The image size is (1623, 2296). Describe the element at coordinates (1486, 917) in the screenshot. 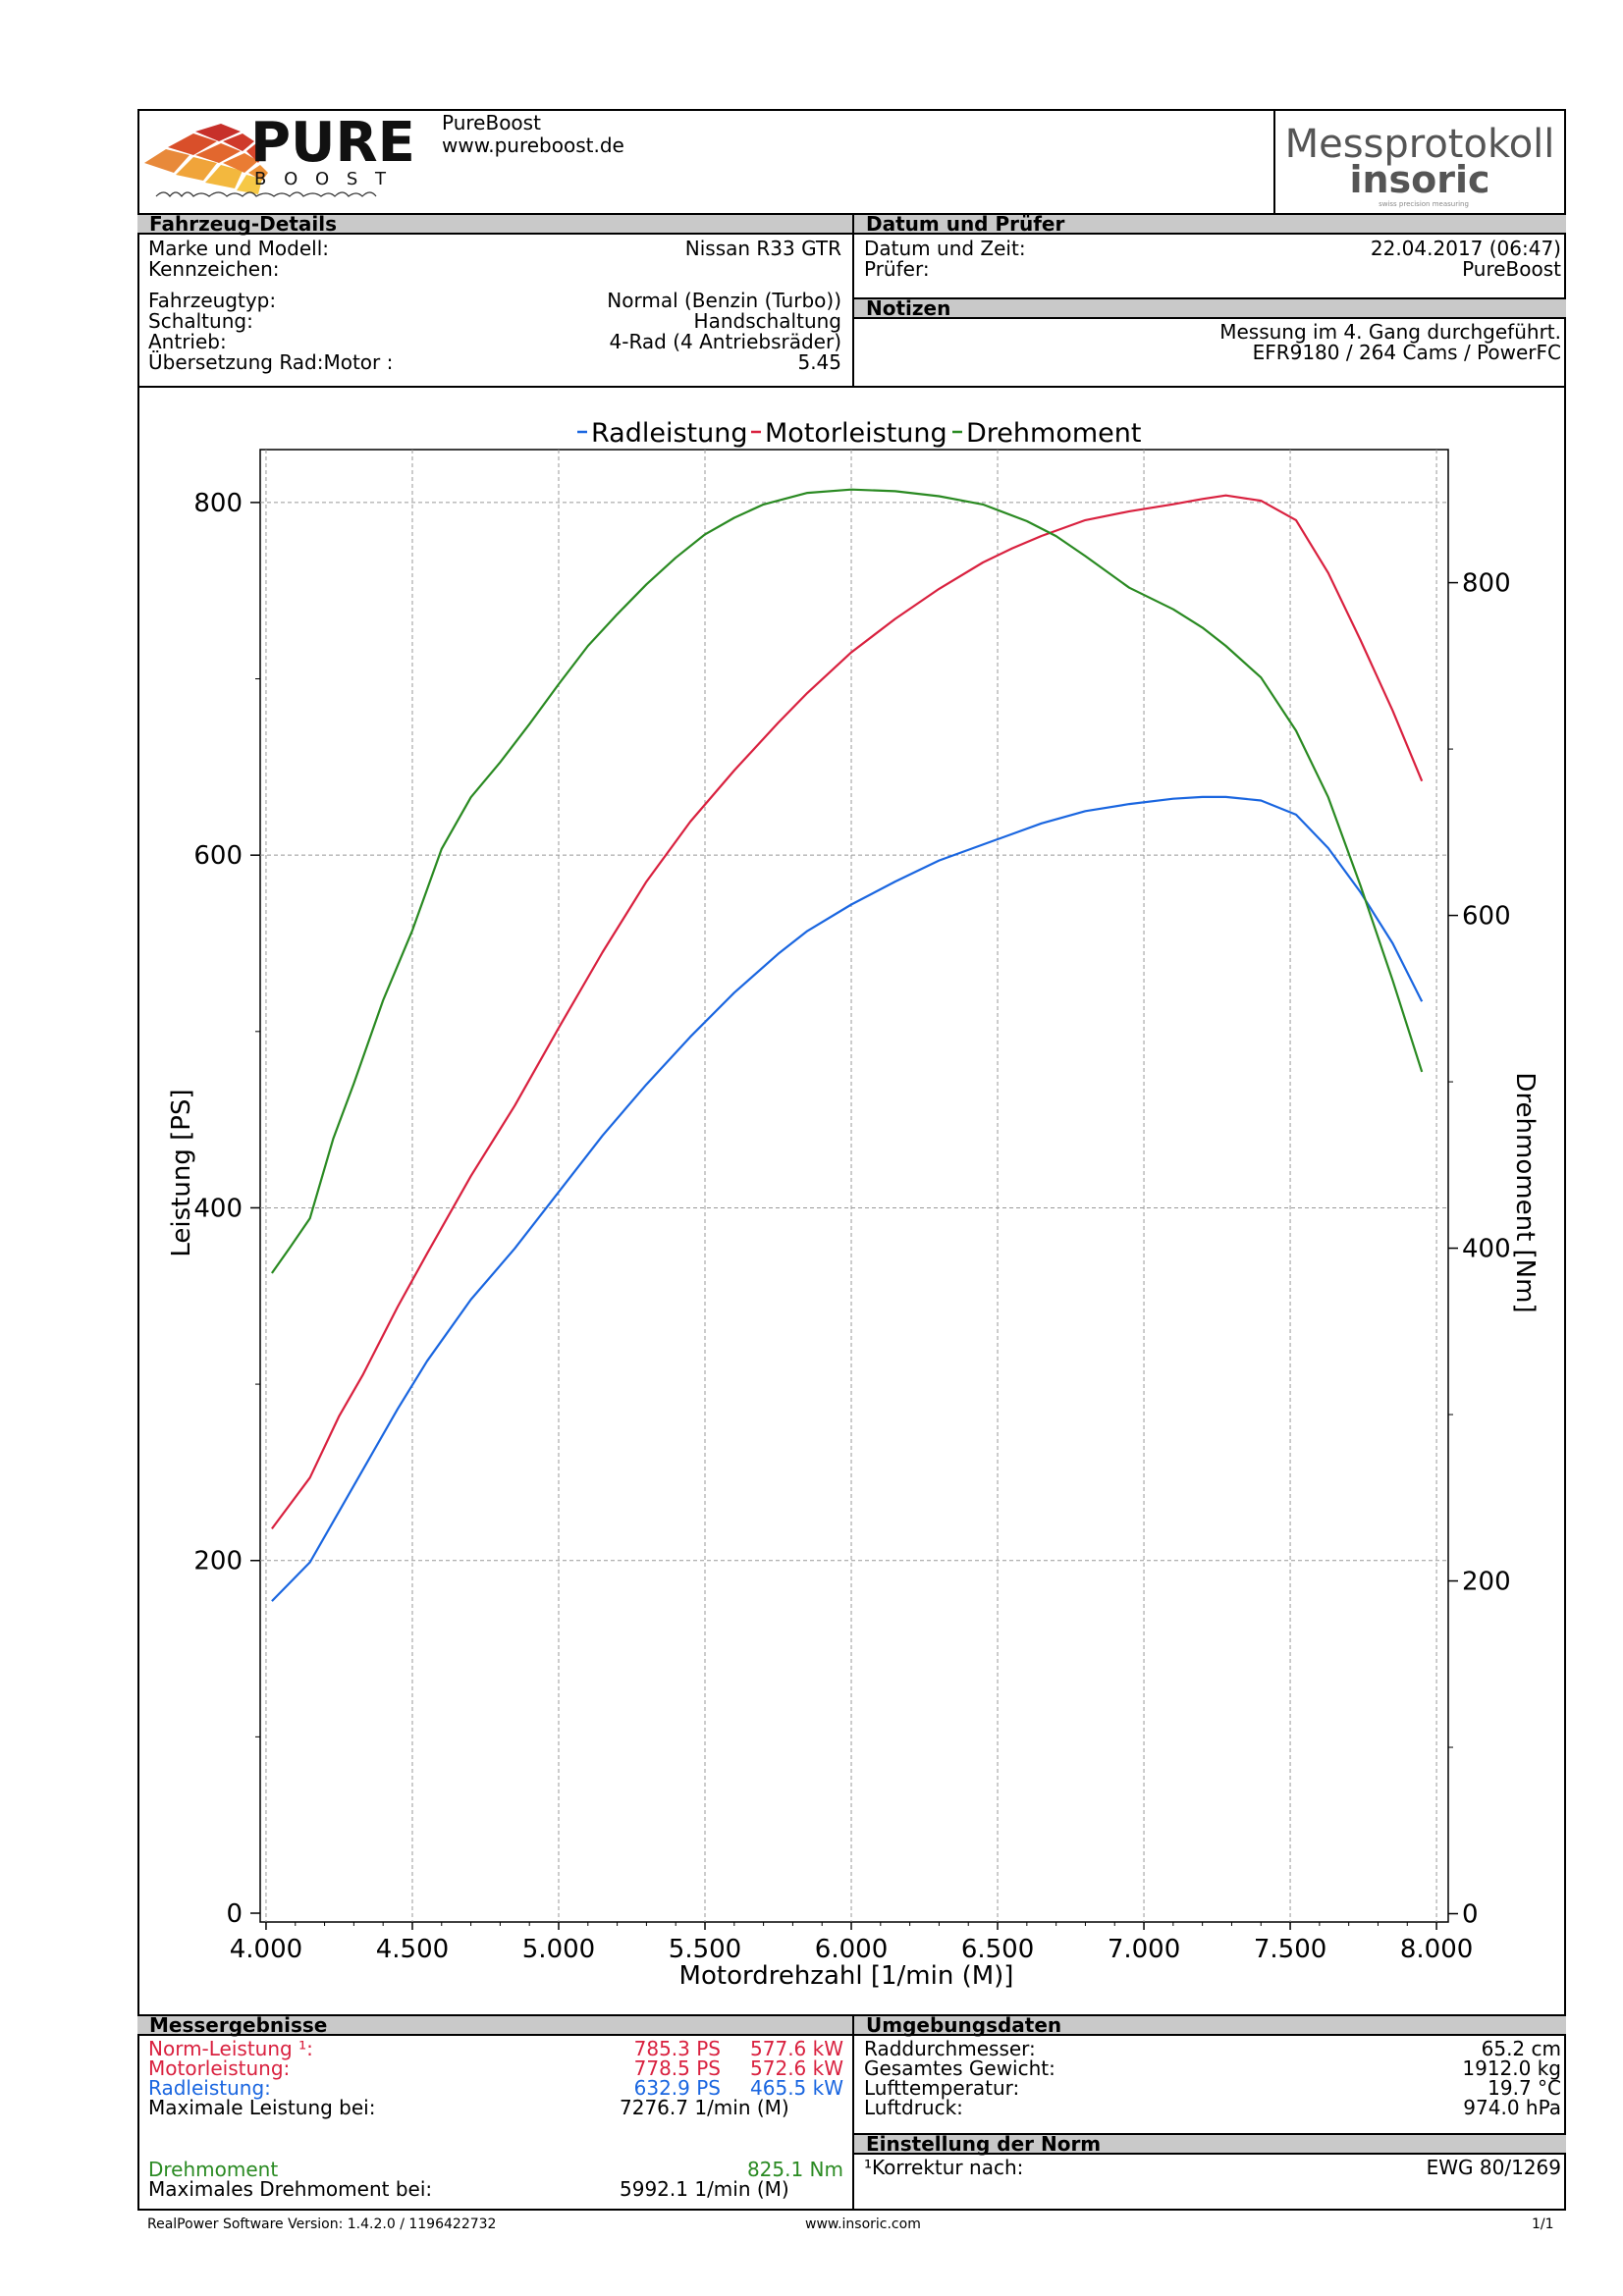

I see `y2-tick-label: 600` at that location.